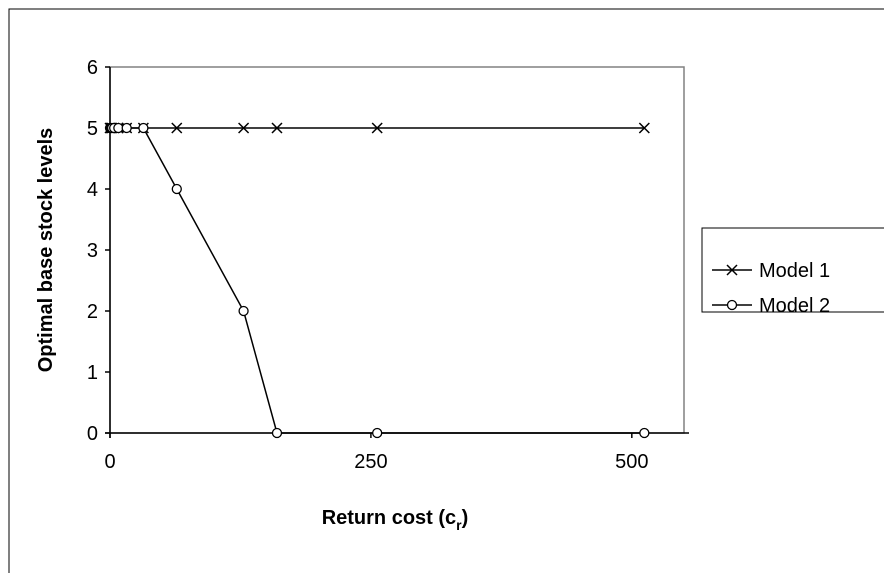  What do you see at coordinates (92, 68) in the screenshot?
I see `y-tick-label: 6` at bounding box center [92, 68].